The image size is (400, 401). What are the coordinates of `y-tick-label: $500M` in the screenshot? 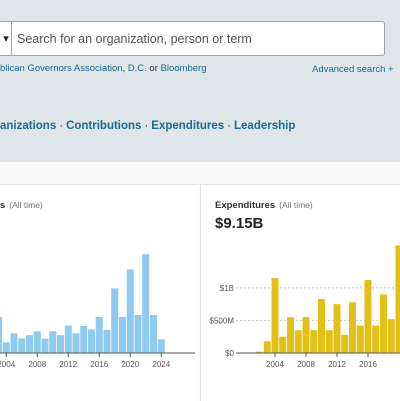 It's located at (222, 320).